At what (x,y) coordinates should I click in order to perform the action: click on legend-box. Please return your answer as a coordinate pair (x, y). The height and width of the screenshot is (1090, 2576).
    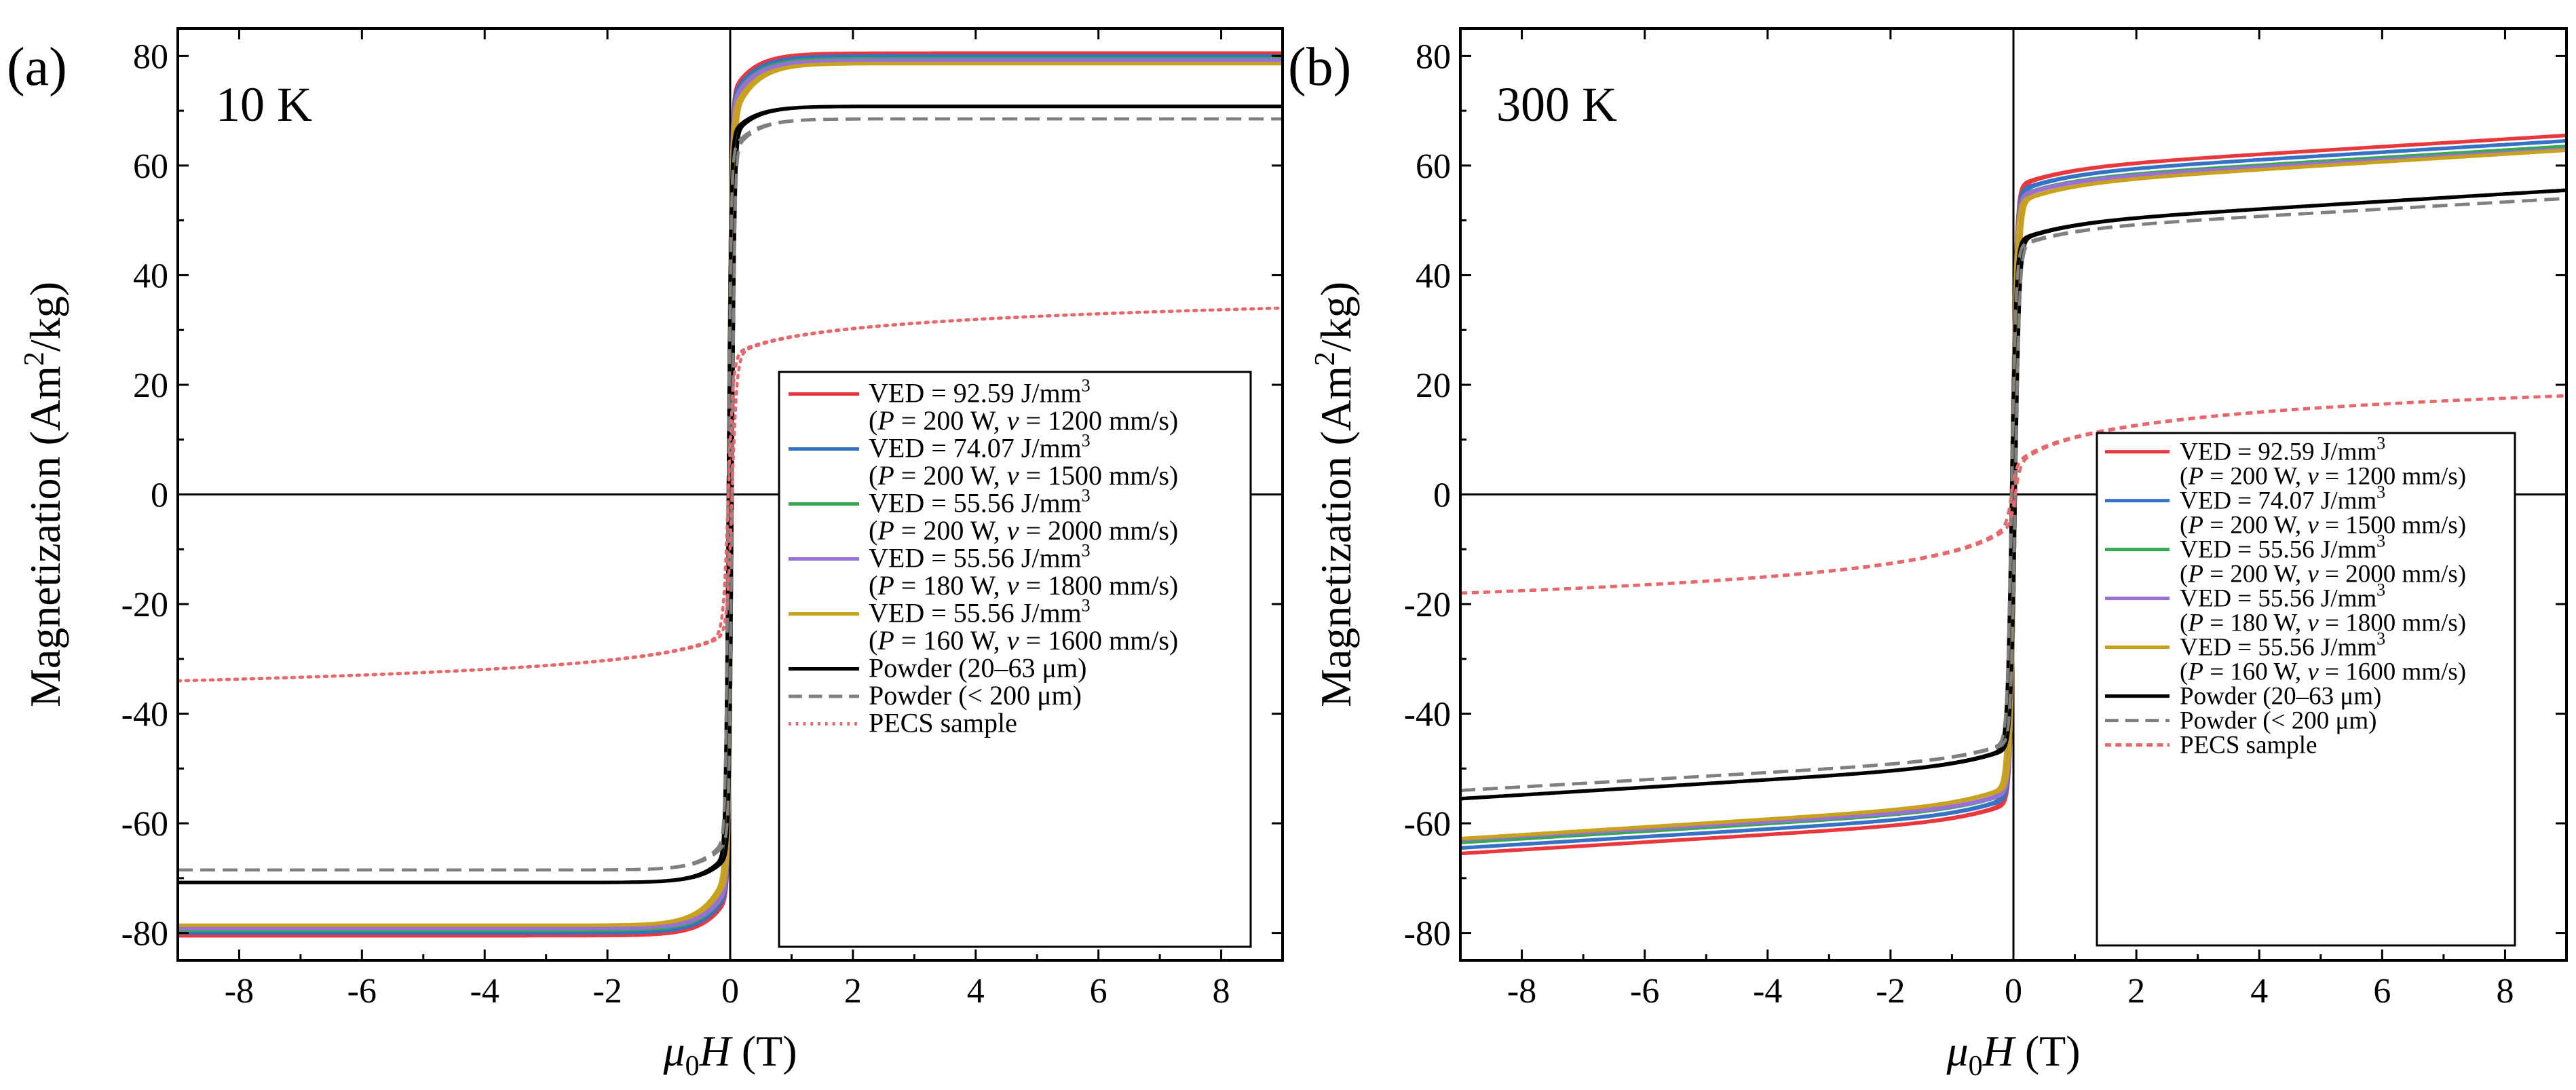
    Looking at the image, I should click on (1015, 659).